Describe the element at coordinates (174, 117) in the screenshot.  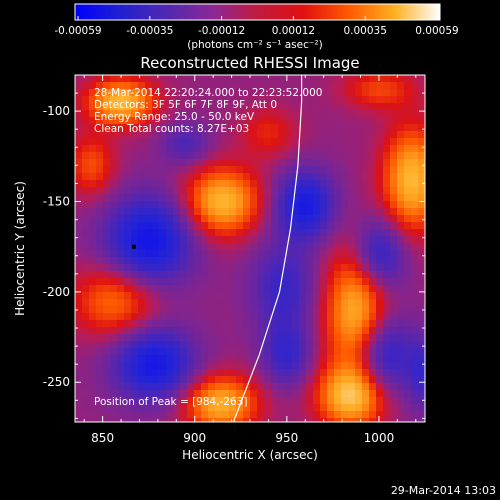
I see `annotation-line: Energy Range: 25.0 - 50.0 keV` at that location.